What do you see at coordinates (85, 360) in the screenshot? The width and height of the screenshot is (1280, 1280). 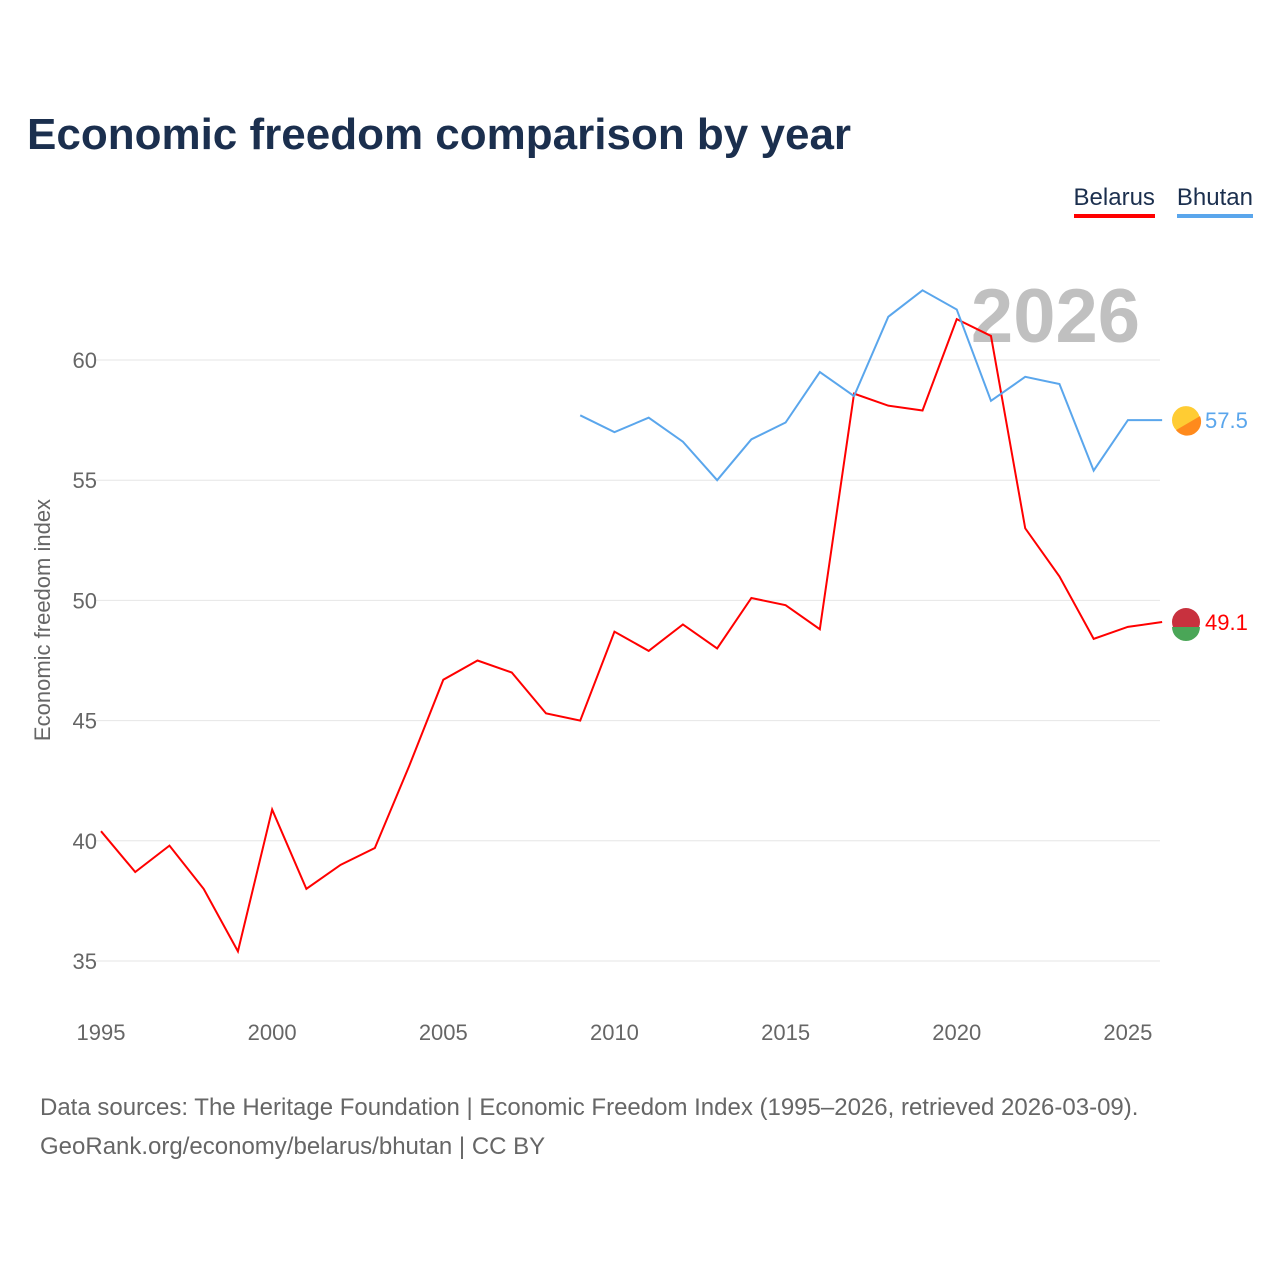 I see `y-tick-label: 60` at bounding box center [85, 360].